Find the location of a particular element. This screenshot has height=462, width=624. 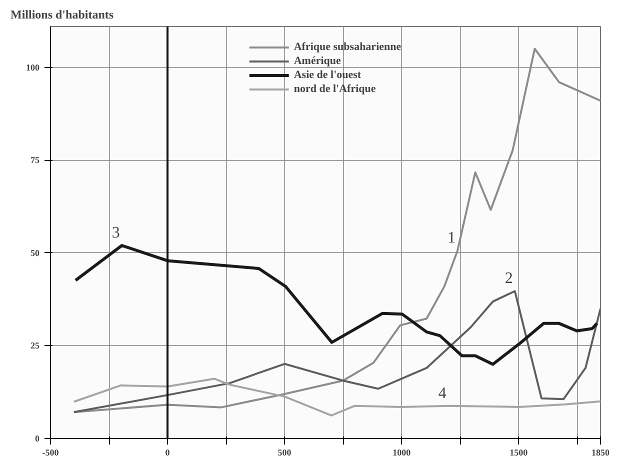

annotation: 1 is located at coordinates (452, 238).